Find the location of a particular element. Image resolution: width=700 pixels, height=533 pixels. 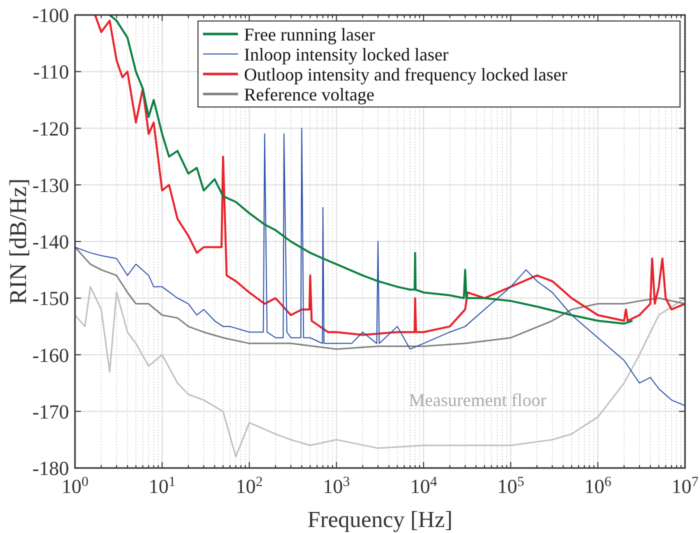

legend-label: Reference voltage is located at coordinates (309, 94).